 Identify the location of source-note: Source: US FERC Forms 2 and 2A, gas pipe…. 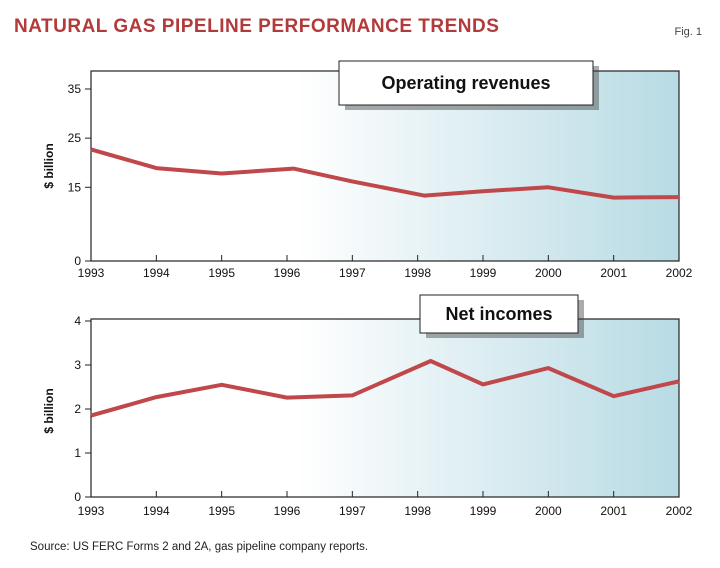
(199, 547).